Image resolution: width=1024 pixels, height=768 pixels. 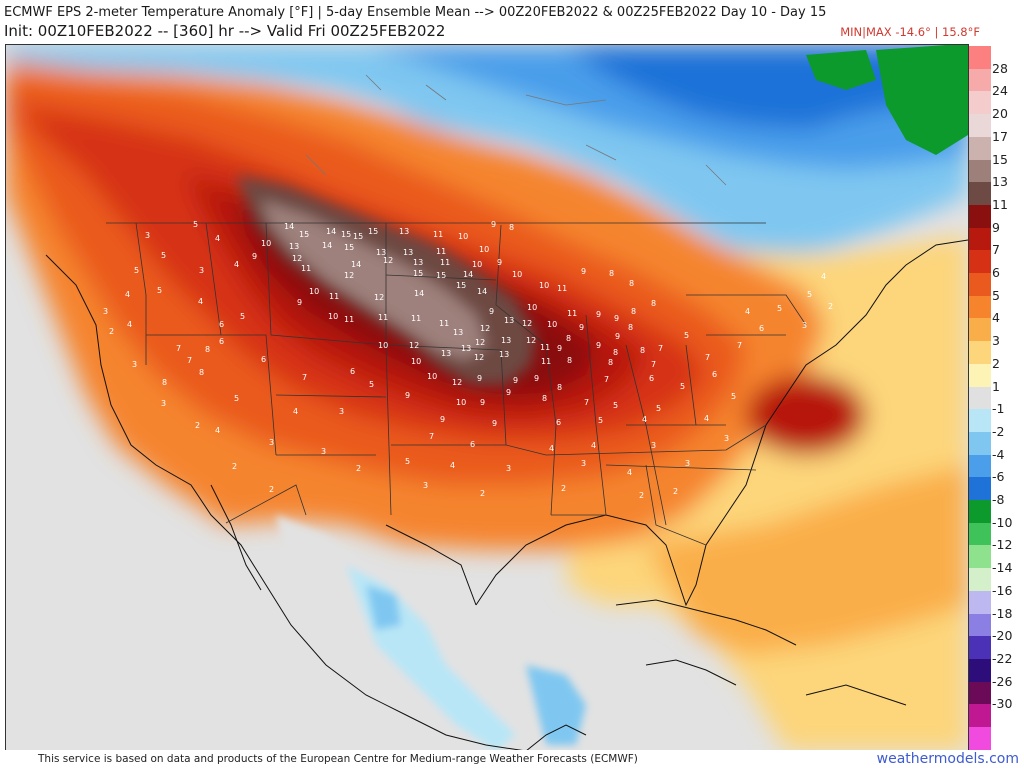 I want to click on legend-label: 9, so click(x=996, y=227).